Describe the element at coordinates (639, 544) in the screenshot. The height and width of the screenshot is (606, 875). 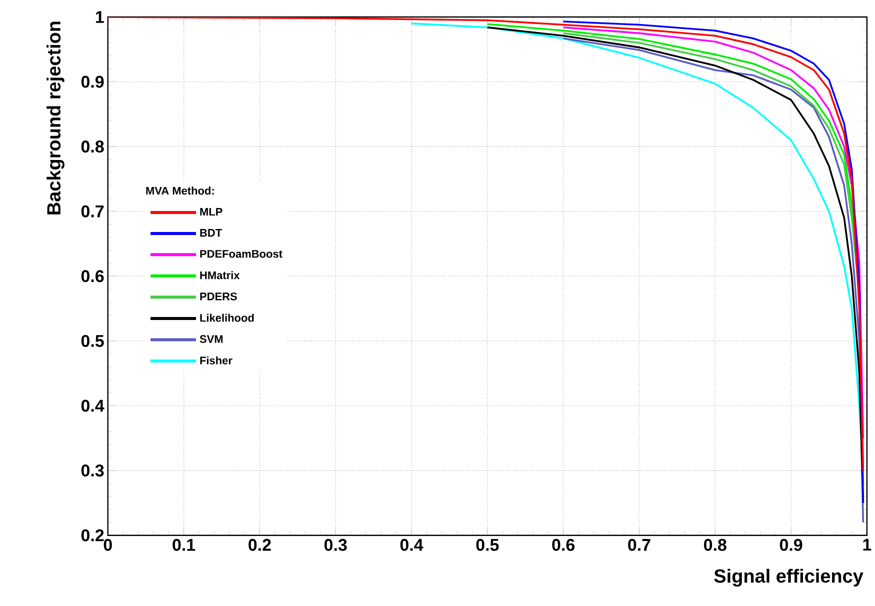
I see `x-tick-label: 0.7` at that location.